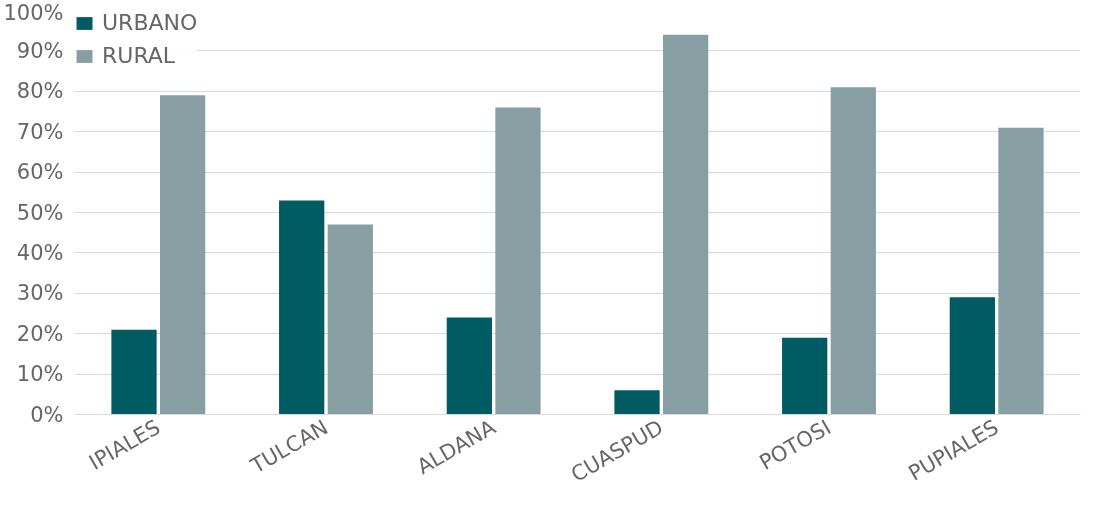 The width and height of the screenshot is (1097, 507). I want to click on y-tick-label: 80%, so click(40, 91).